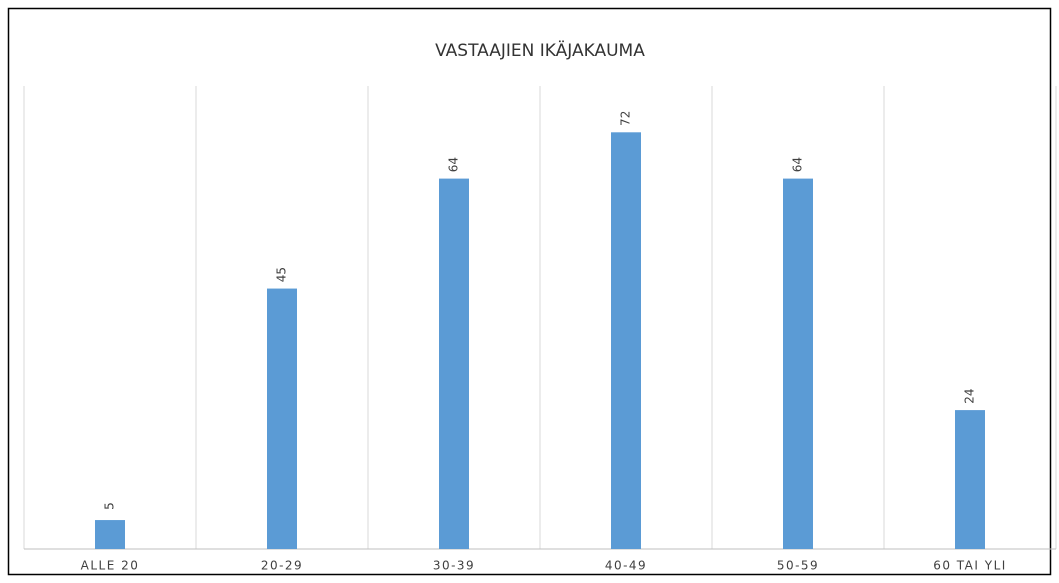  Describe the element at coordinates (626, 566) in the screenshot. I see `x-tick-label: 40-49` at that location.